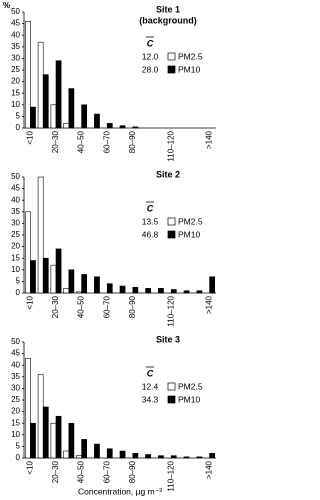  I want to click on legend-mean: 12.0, so click(150, 56).